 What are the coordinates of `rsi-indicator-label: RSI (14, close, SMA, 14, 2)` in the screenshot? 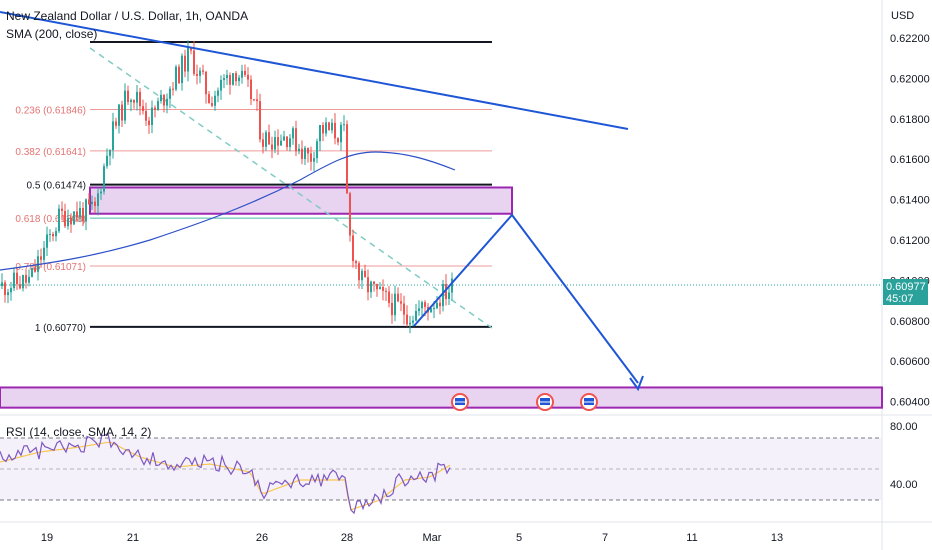 It's located at (79, 432).